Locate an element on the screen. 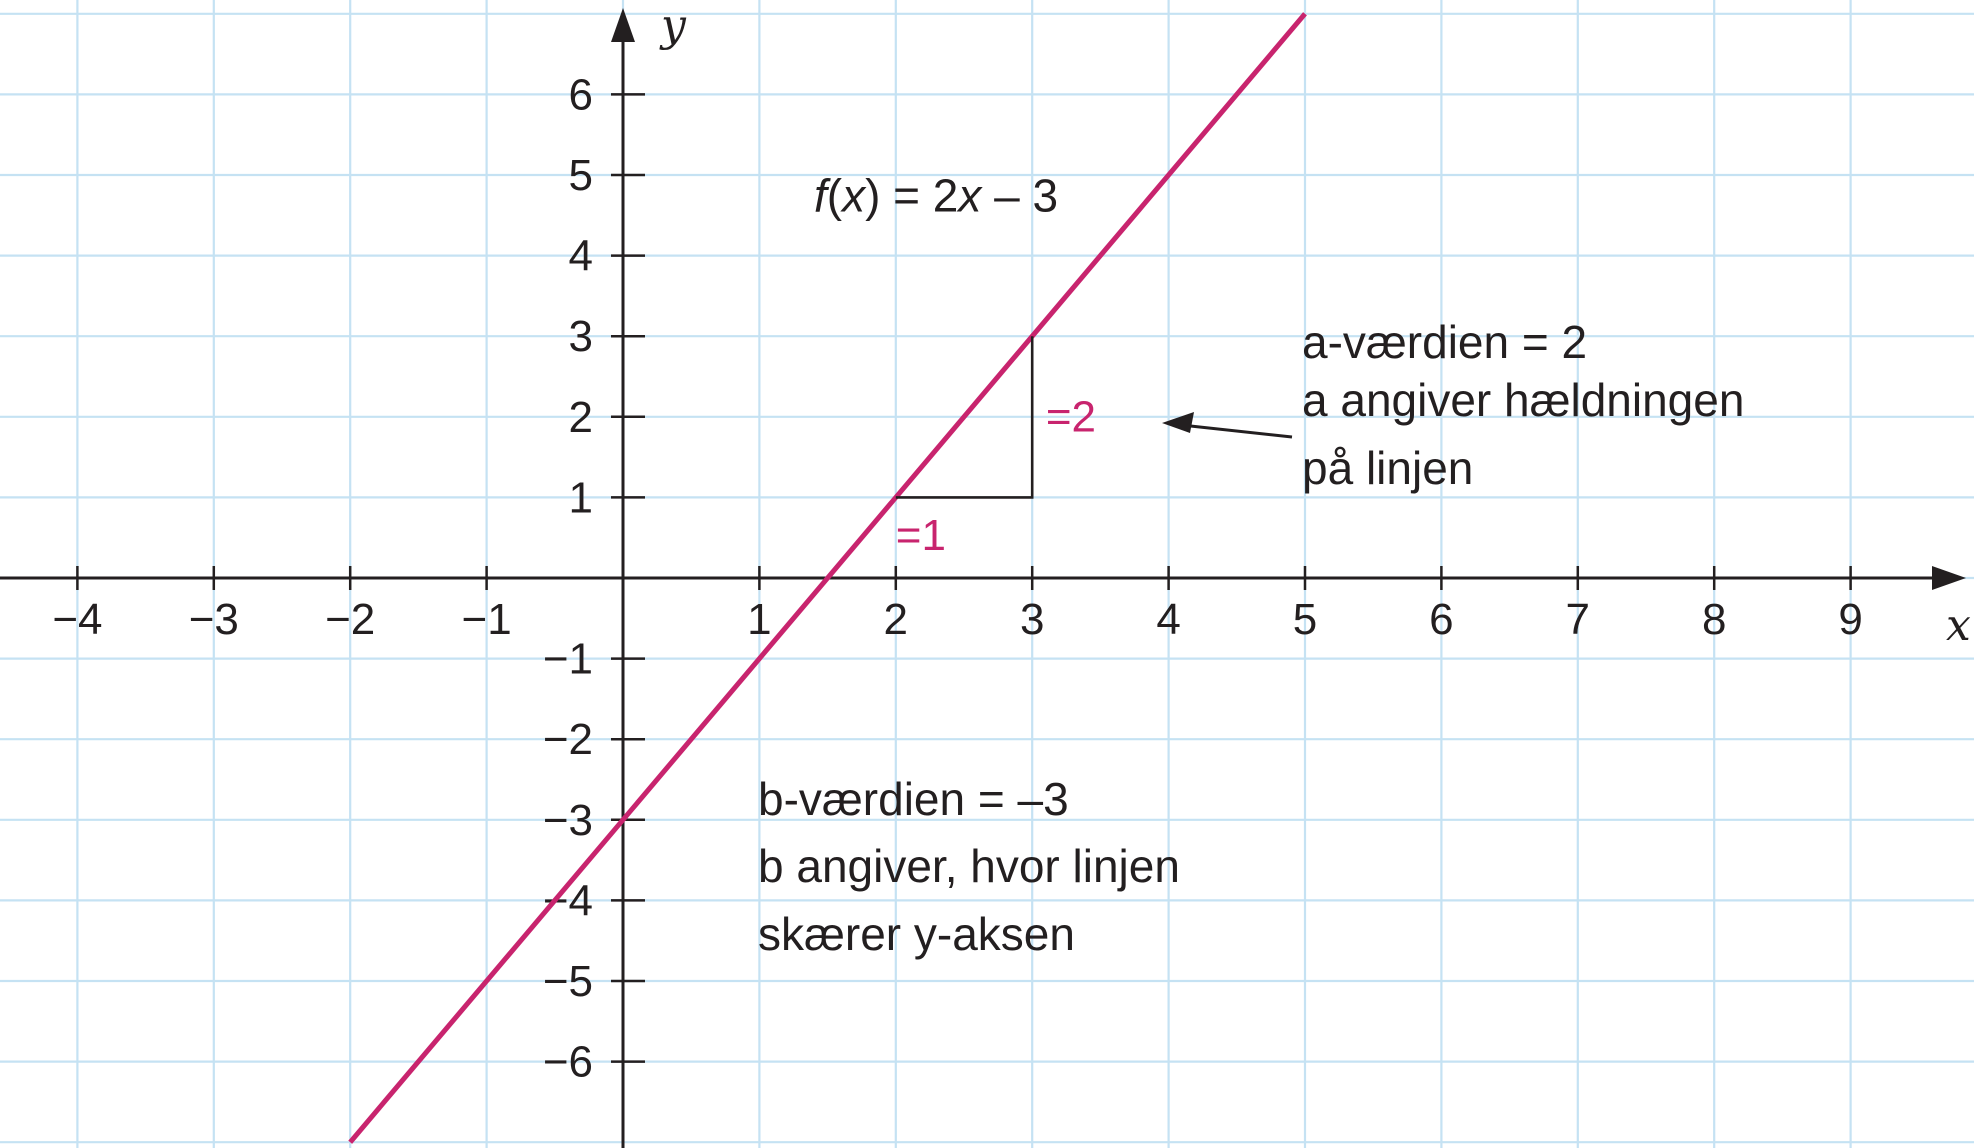 Image resolution: width=1974 pixels, height=1148 pixels. x-tick-label: 8 is located at coordinates (1714, 619).